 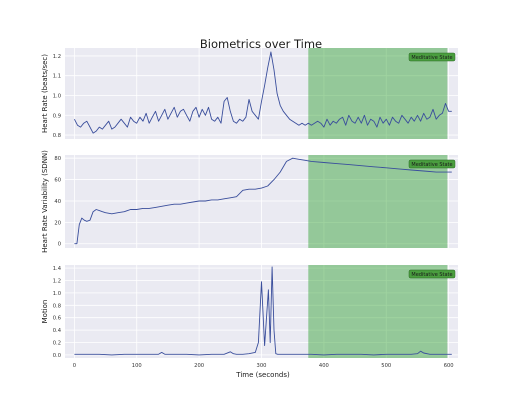 What do you see at coordinates (45, 201) in the screenshot?
I see `y-axis-label: Heart Rate Variability (SDNN)` at bounding box center [45, 201].